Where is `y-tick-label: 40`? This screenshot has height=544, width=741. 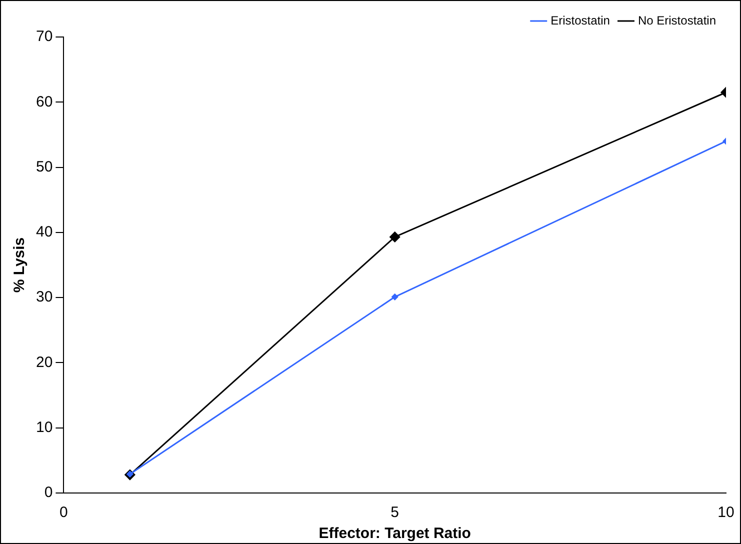 y-tick-label: 40 is located at coordinates (44, 232).